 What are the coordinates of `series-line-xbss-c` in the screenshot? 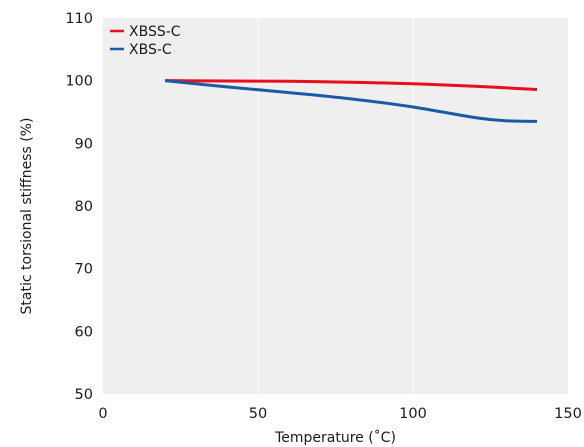 It's located at (351, 85).